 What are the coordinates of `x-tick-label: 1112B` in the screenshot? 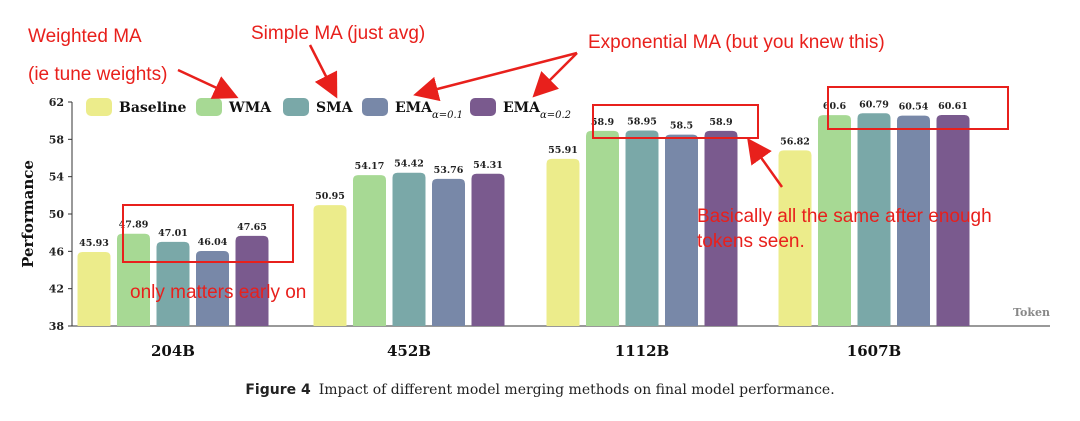 It's located at (642, 351).